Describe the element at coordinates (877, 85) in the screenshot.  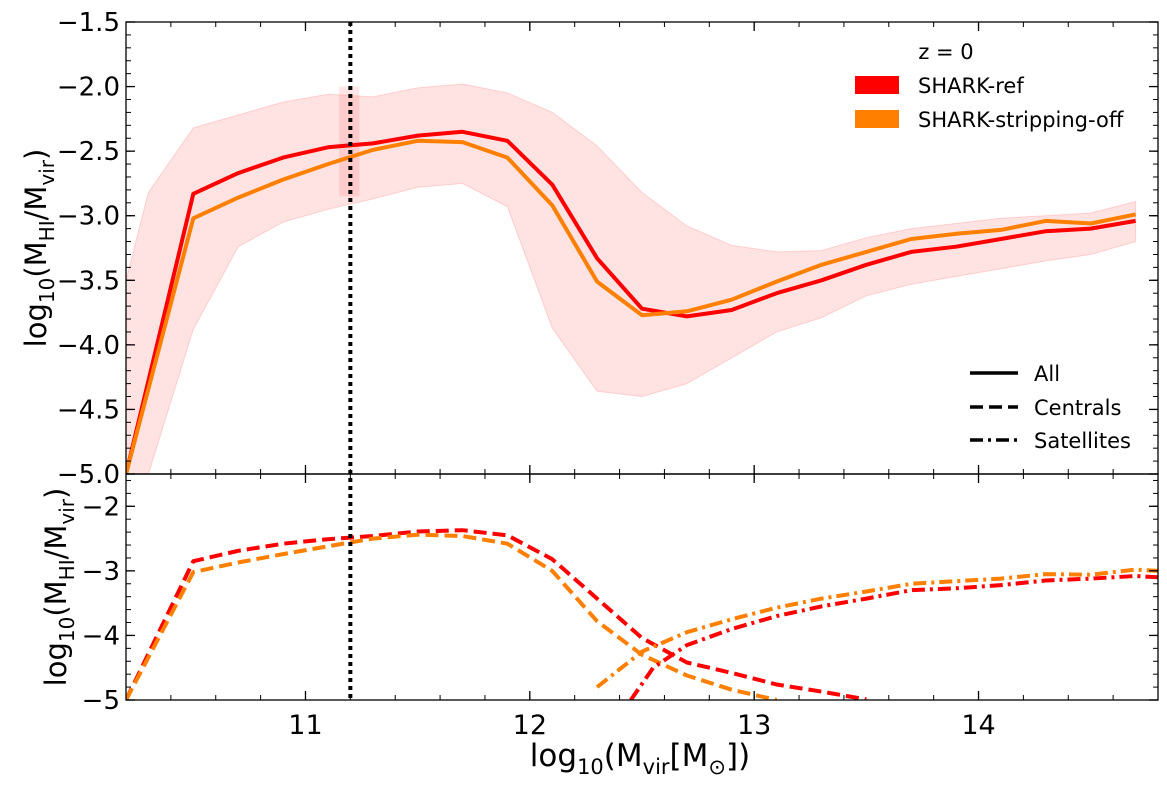
I see `legend-swatch-shark-ref` at that location.